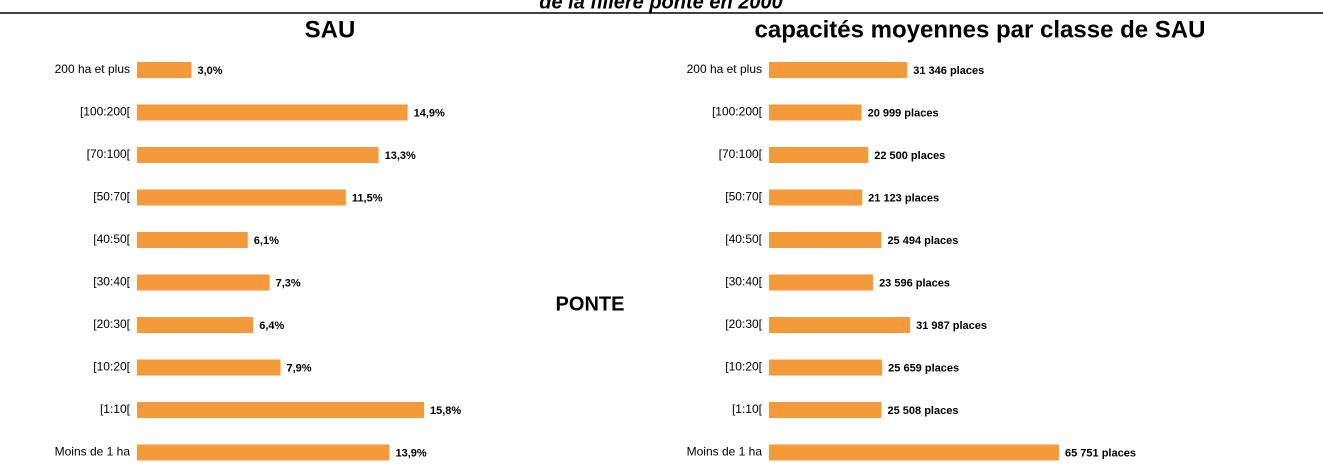 The width and height of the screenshot is (1323, 470). What do you see at coordinates (266, 241) in the screenshot?
I see `value-label: 6,1%` at bounding box center [266, 241].